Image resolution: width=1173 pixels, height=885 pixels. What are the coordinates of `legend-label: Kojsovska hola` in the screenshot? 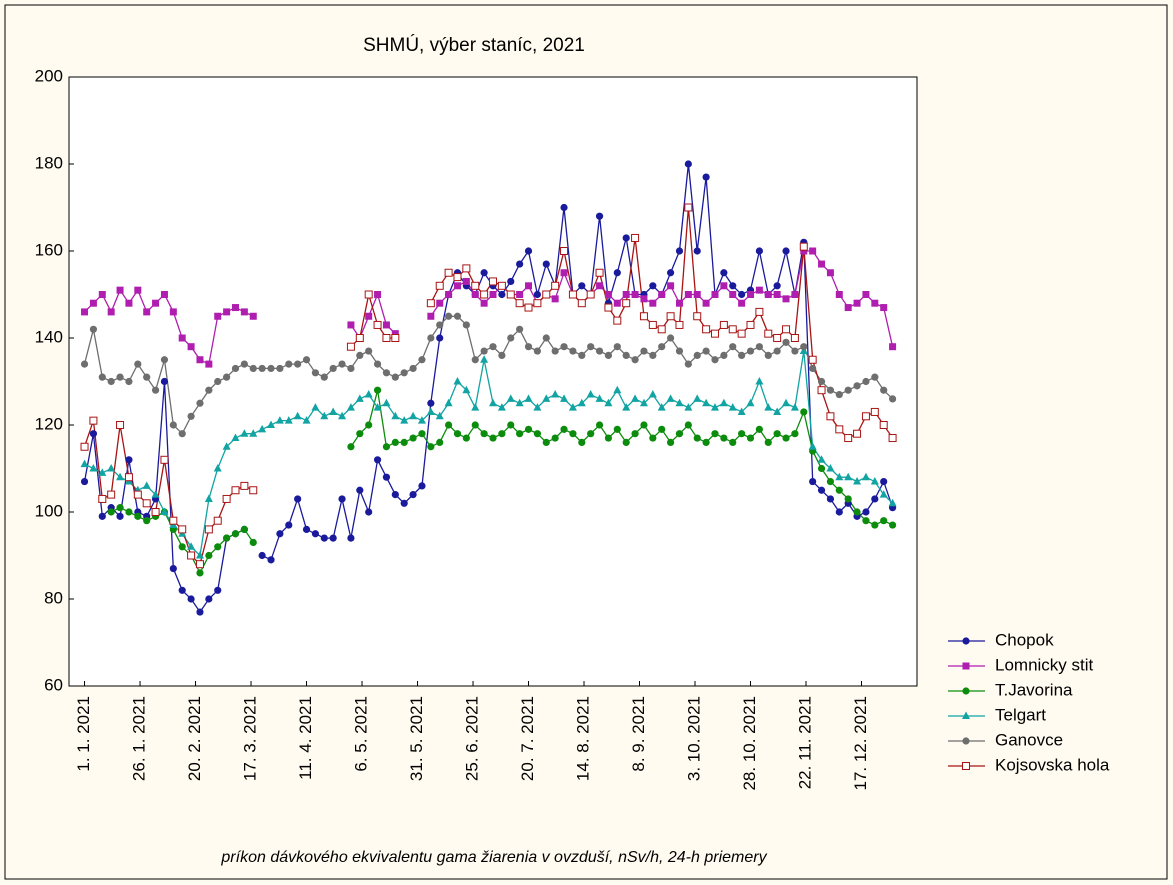 It's located at (1052, 764).